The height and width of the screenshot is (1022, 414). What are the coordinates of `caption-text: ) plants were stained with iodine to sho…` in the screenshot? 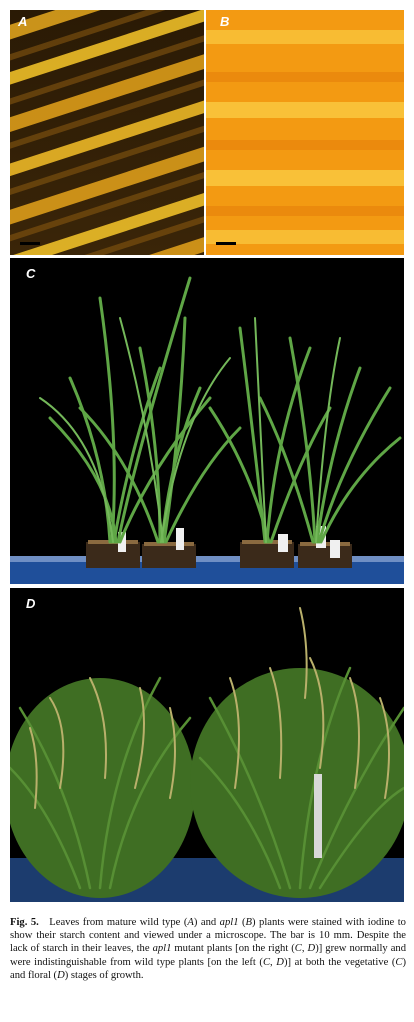 It's located at (208, 936).